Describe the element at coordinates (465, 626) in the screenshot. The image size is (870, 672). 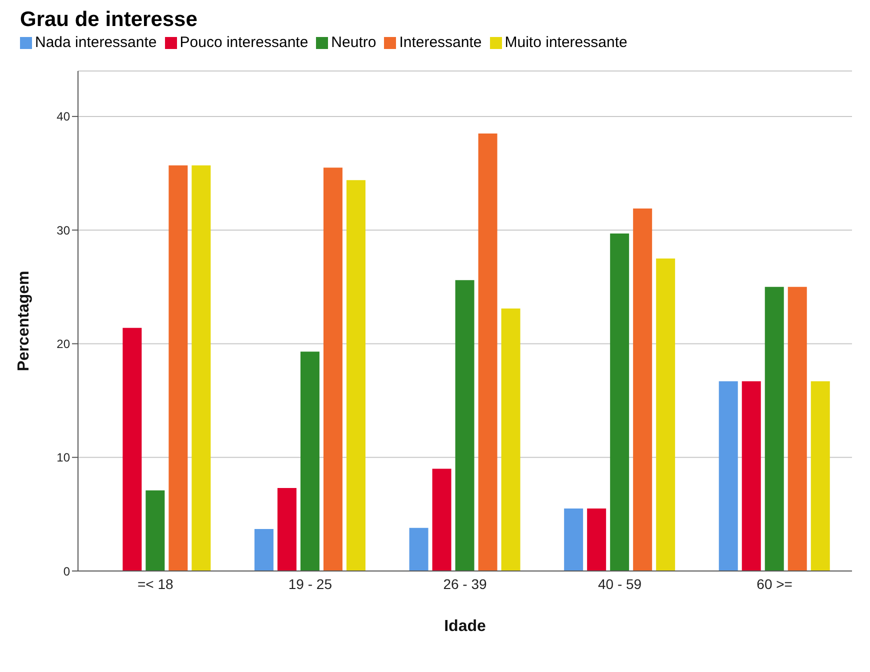
I see `x-axis-title: Idade` at that location.